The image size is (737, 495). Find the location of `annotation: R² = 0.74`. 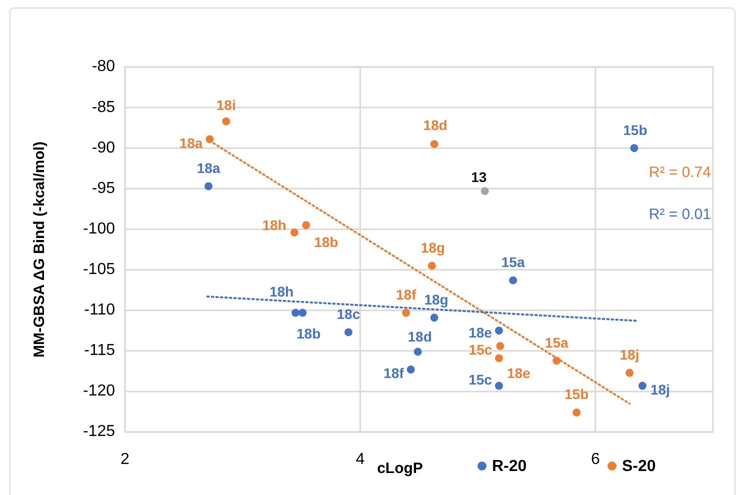

annotation: R² = 0.74 is located at coordinates (679, 172).